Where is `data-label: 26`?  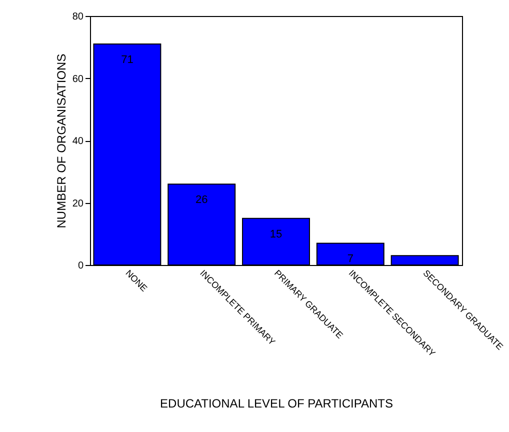 data-label: 26 is located at coordinates (201, 200).